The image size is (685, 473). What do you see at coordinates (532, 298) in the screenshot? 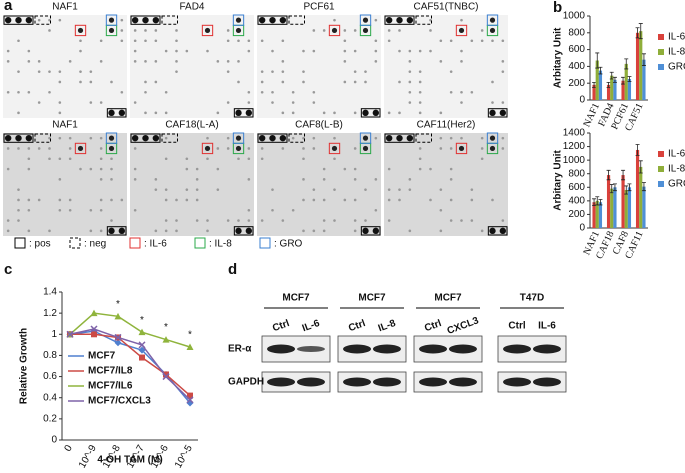
I see `blot-cell: T47D` at bounding box center [532, 298].